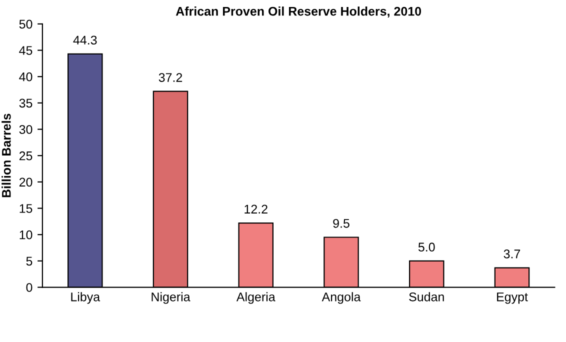 The height and width of the screenshot is (342, 566). Describe the element at coordinates (171, 298) in the screenshot. I see `x-tick-label: Nigeria` at that location.